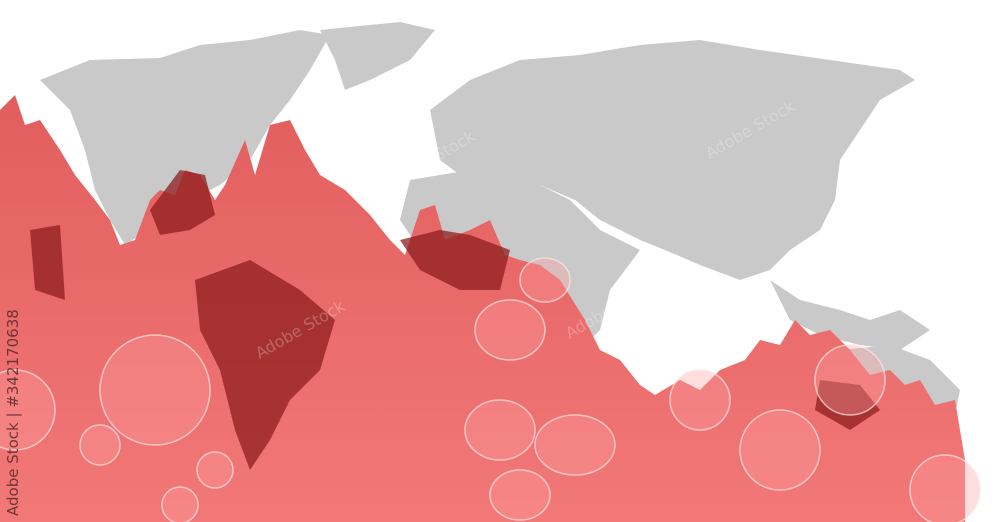  What do you see at coordinates (377, 56) in the screenshot?
I see `greenland` at bounding box center [377, 56].